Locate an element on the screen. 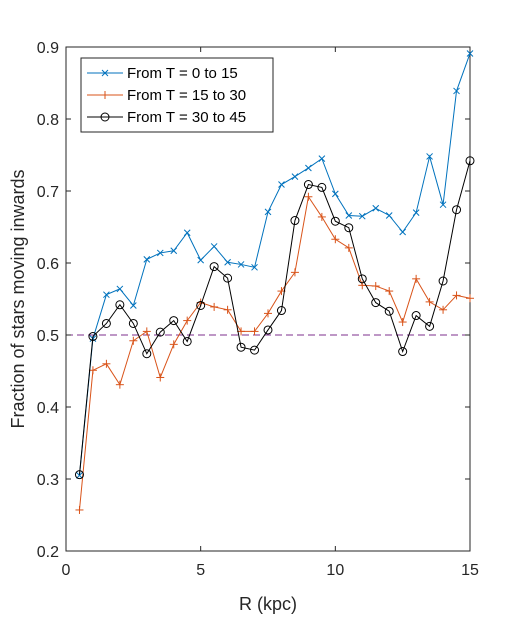 This screenshot has width=519, height=619. y-tick-label: 0.6 is located at coordinates (48, 264).